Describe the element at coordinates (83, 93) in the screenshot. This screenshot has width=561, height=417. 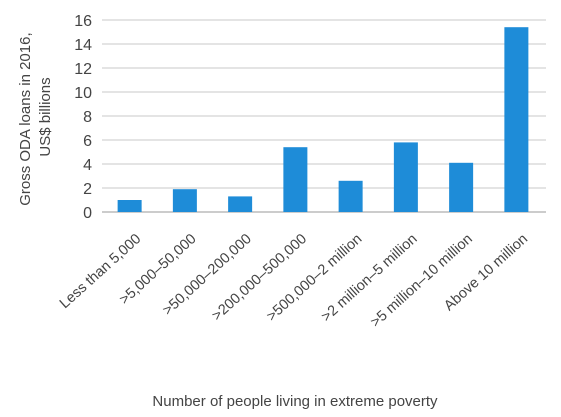
I see `y-tick-label: 10` at that location.